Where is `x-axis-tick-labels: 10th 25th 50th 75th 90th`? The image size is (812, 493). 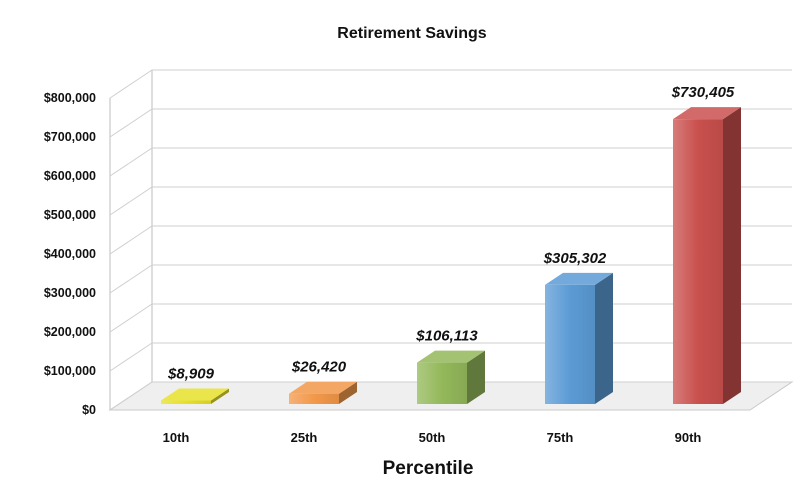
x-axis-tick-labels: 10th 25th 50th 75th 90th is located at coordinates (432, 437).